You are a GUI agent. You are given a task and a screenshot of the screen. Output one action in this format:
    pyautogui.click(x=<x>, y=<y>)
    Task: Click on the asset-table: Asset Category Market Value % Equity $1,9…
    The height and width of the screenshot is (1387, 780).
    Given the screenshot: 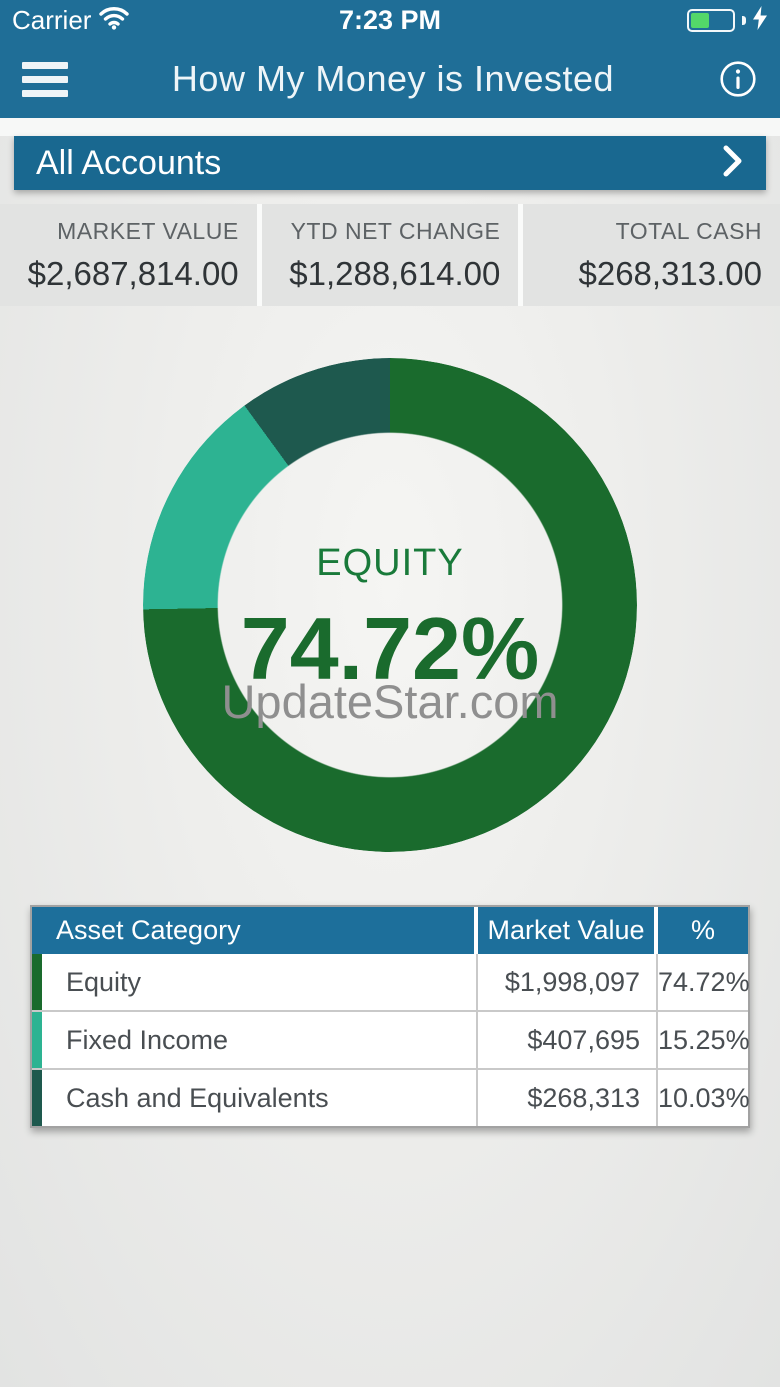 What is the action you would take?
    pyautogui.click(x=390, y=1016)
    